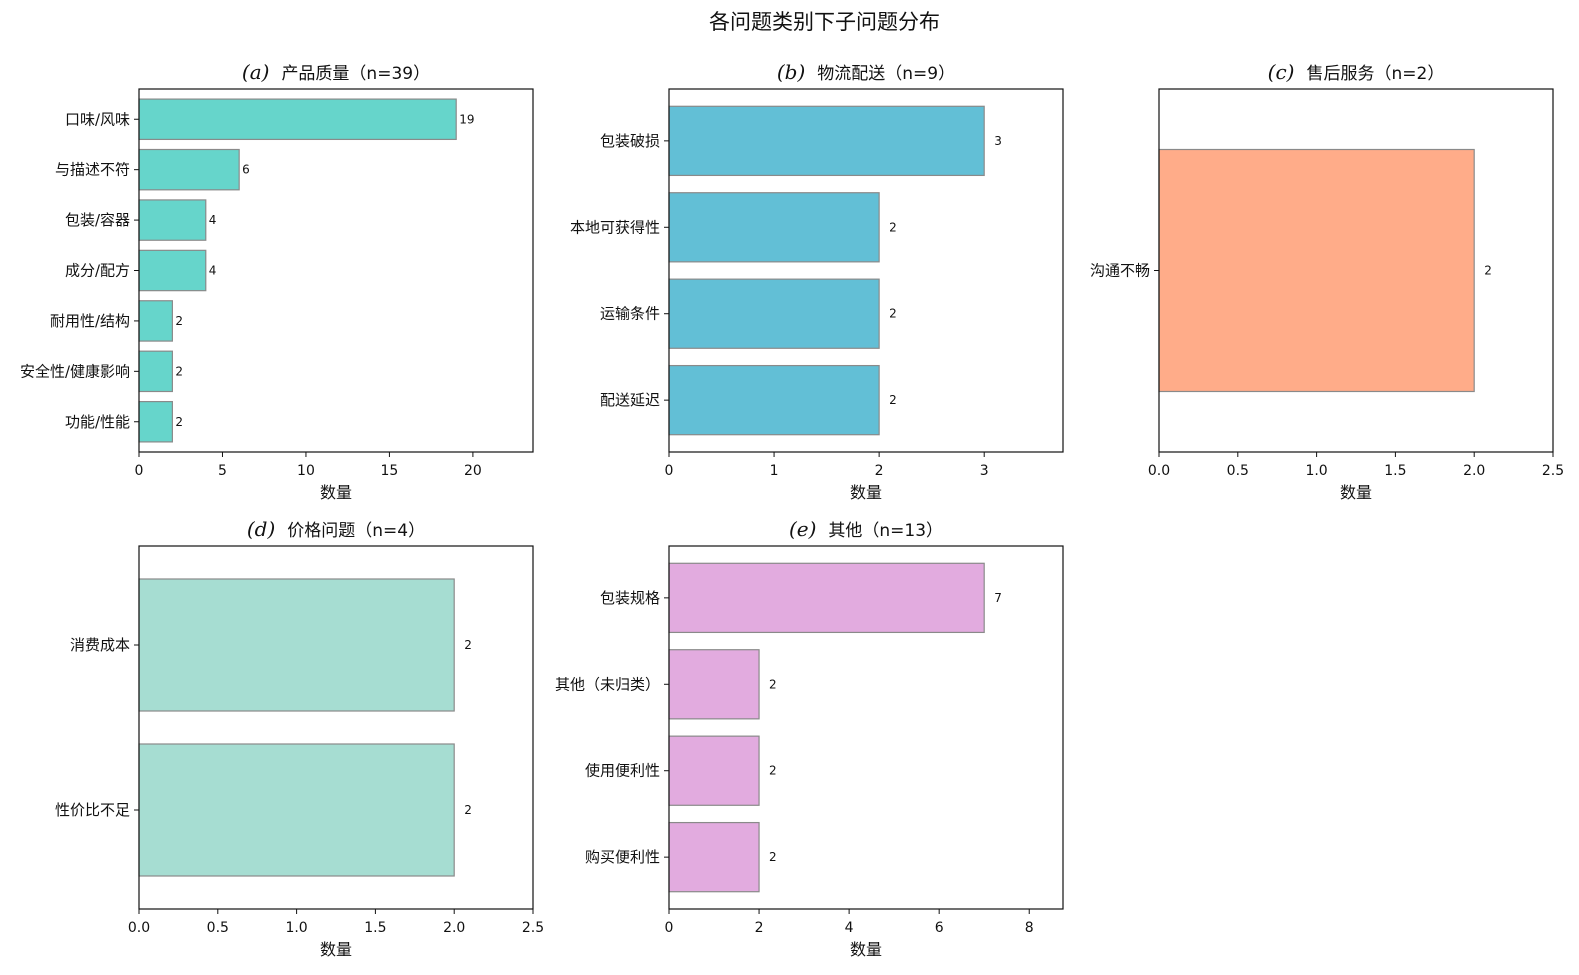  I want to click on category-label: 使用便利性, so click(622, 771).